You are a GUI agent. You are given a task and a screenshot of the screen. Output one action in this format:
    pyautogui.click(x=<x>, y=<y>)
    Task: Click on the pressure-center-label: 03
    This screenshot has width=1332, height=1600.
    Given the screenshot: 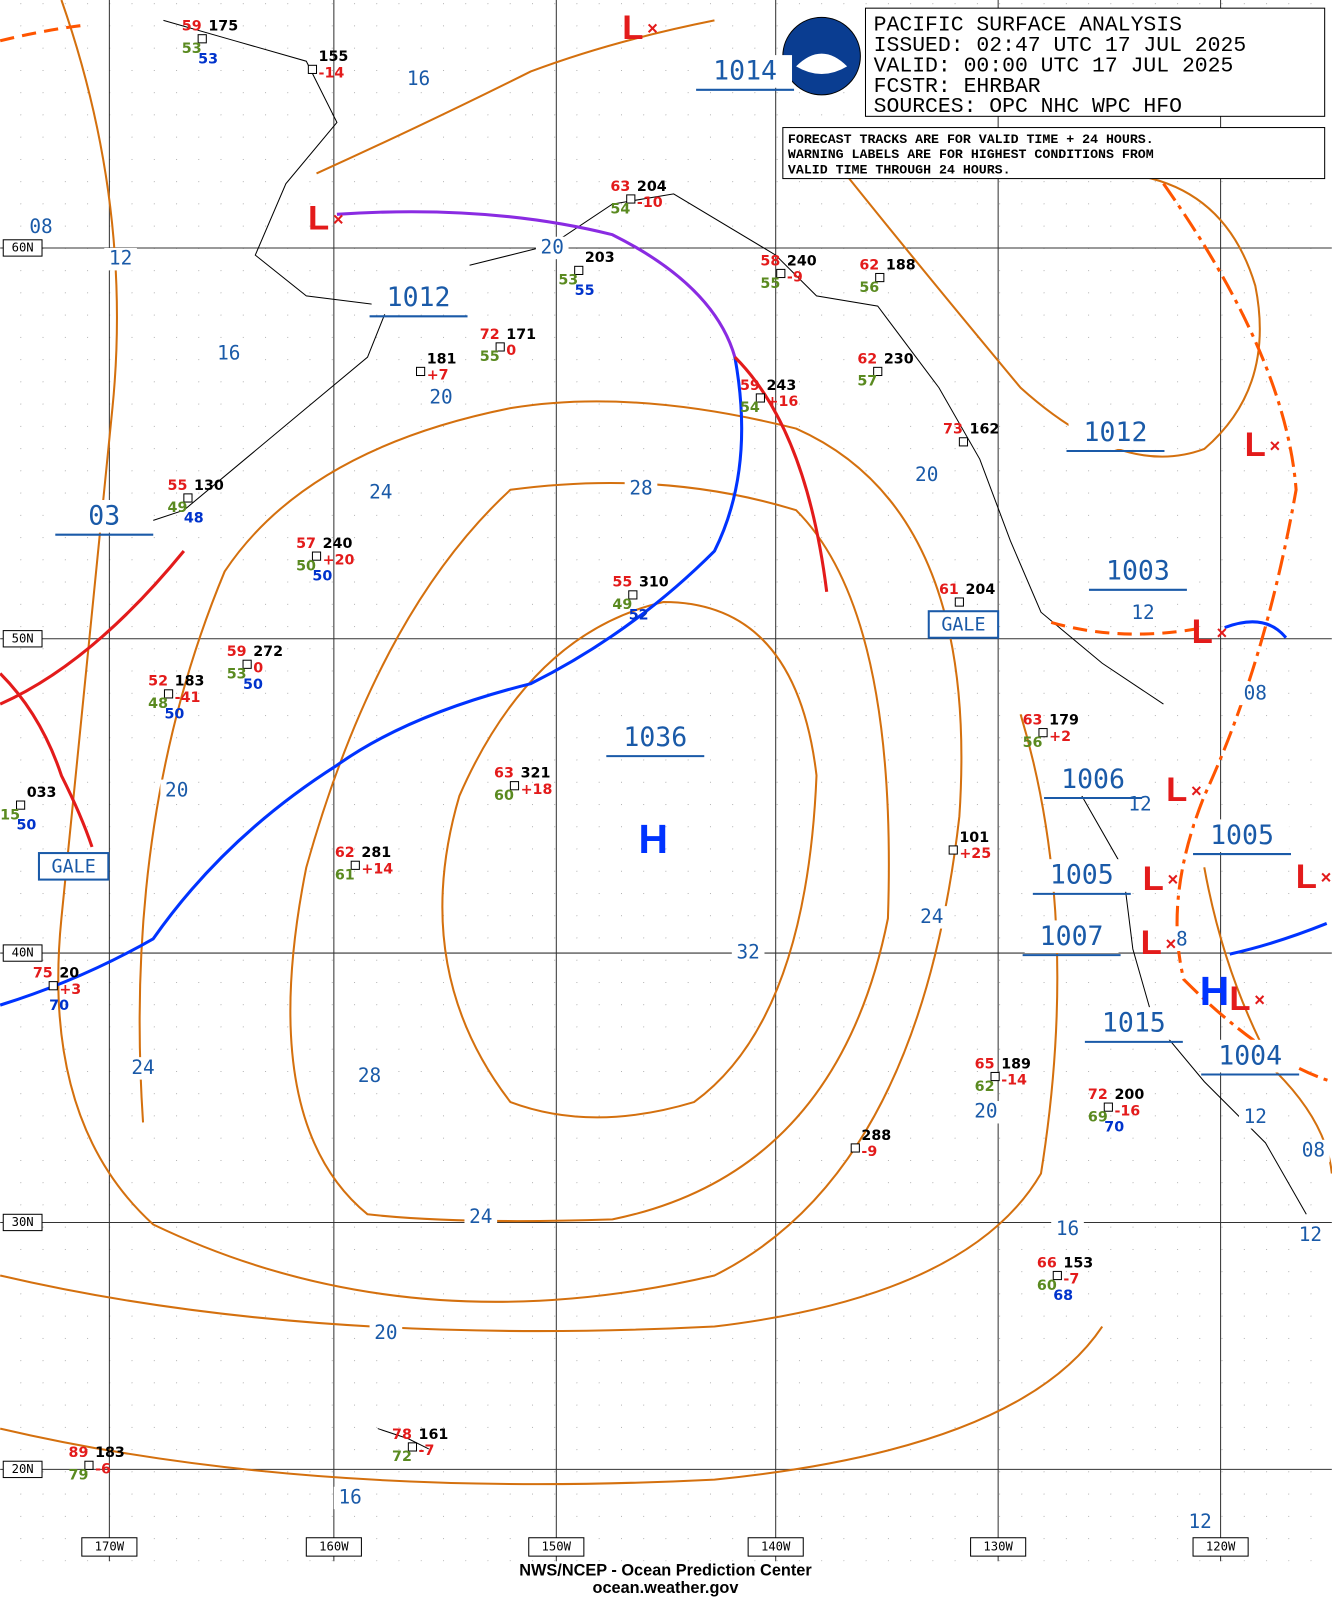 What is the action you would take?
    pyautogui.click(x=104, y=515)
    